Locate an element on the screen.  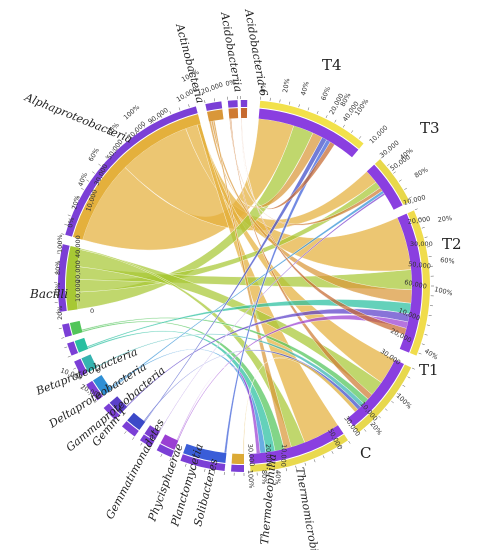
arc-bacilli is located at coordinates (73, 278).